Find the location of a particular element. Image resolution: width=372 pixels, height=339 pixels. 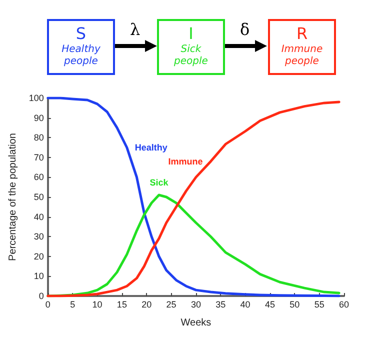

y-tick-label: 20 is located at coordinates (39, 256).